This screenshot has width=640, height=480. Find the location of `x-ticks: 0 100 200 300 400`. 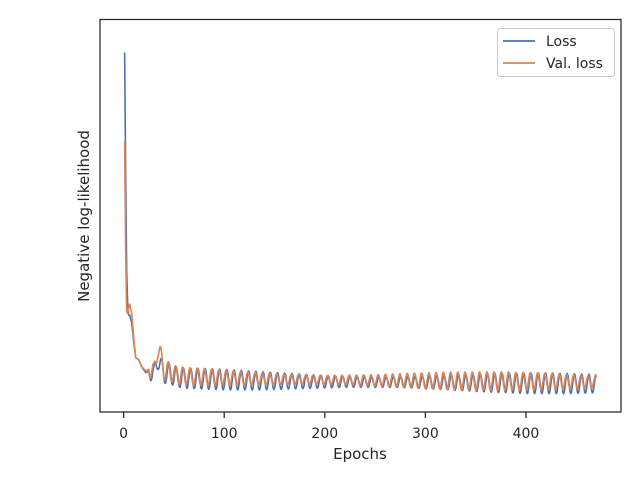

x-ticks: 0 100 200 300 400 is located at coordinates (329, 427).